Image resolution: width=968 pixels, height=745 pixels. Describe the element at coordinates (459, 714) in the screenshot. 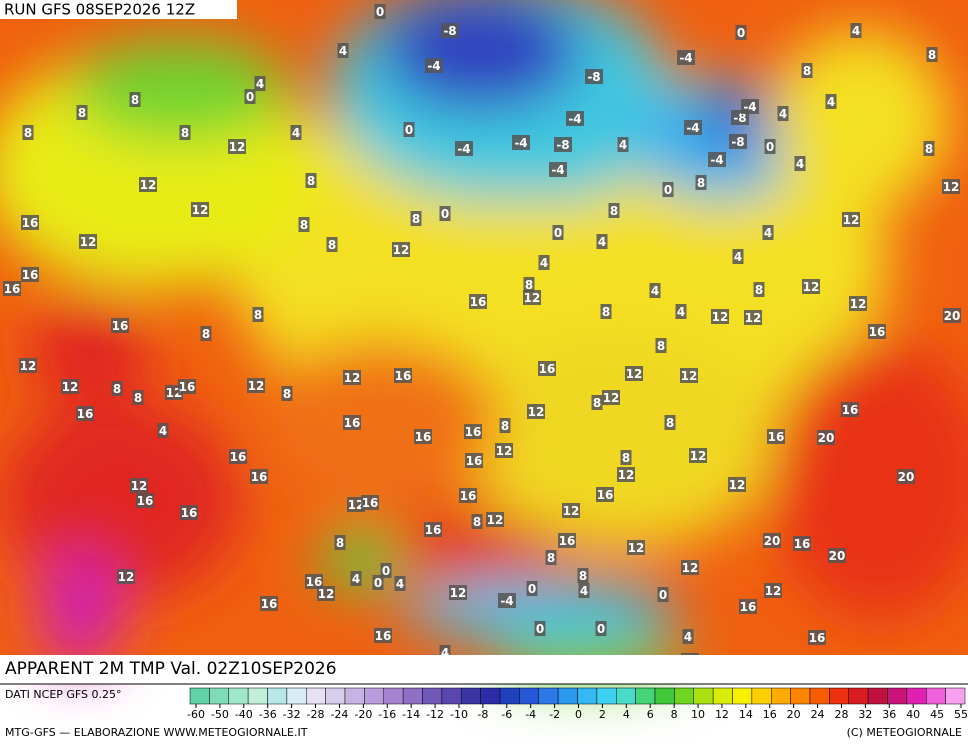

I see `colorbar-label: -10` at that location.